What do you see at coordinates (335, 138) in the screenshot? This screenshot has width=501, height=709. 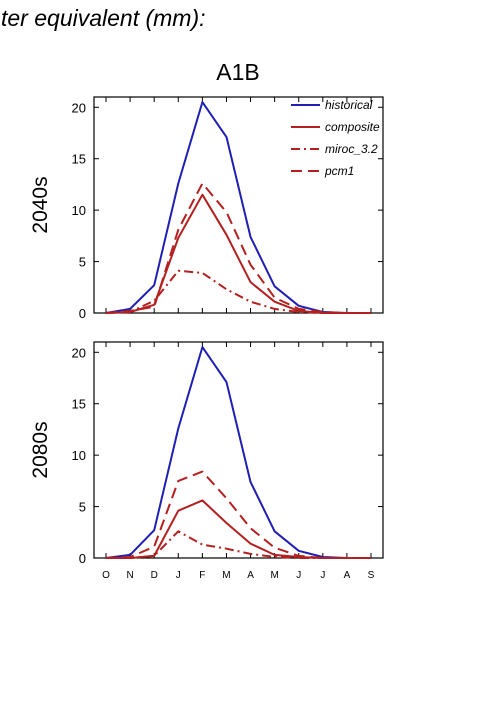 I see `legend: historical composite miroc_3.2 pcm1` at bounding box center [335, 138].